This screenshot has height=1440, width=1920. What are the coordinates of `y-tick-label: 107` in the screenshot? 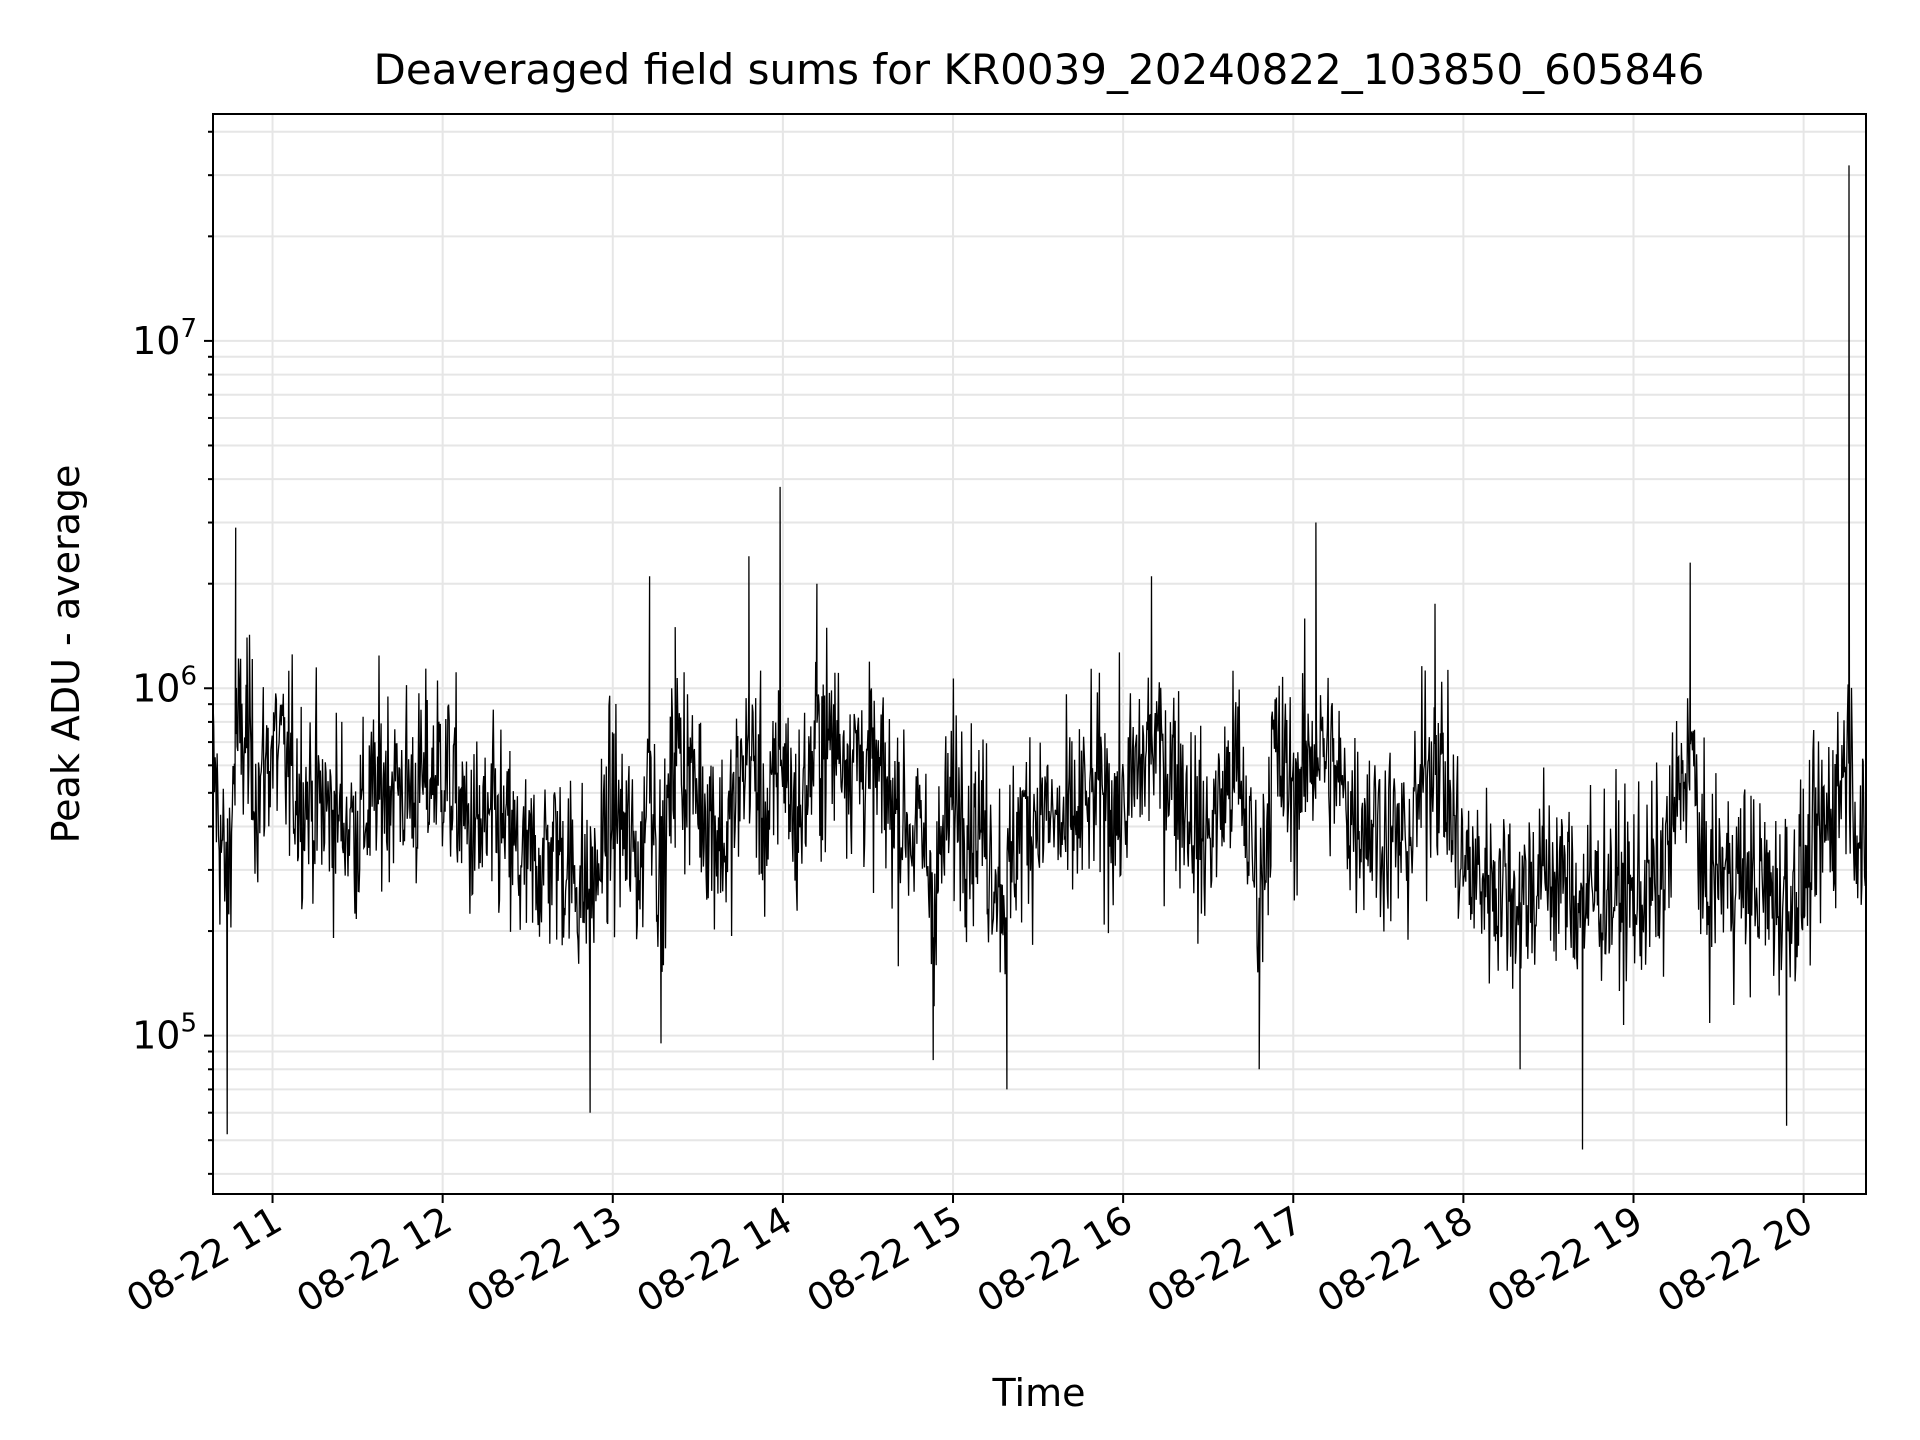 It's located at (164, 338).